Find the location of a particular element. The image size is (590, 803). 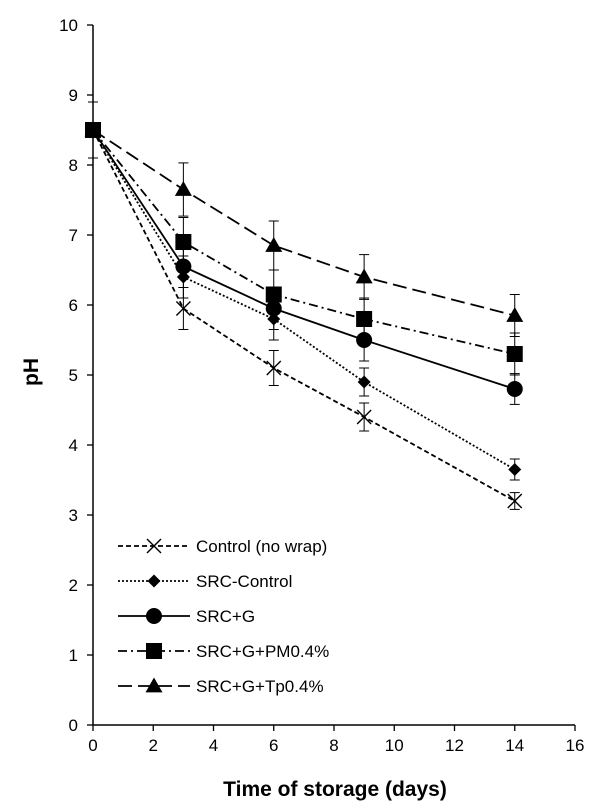

legend-entry: SRC+G+PM0.4% is located at coordinates (223, 651).